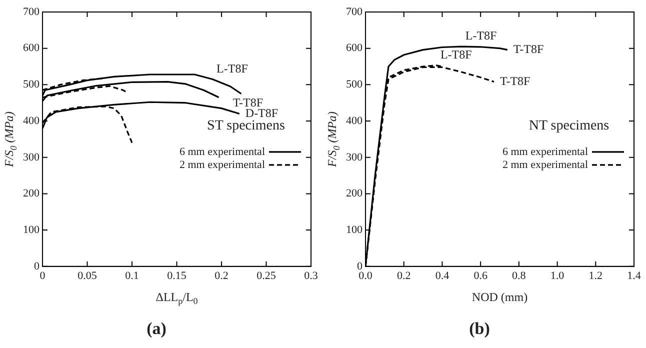  Describe the element at coordinates (246, 126) in the screenshot. I see `legend-title: ST specimens` at that location.